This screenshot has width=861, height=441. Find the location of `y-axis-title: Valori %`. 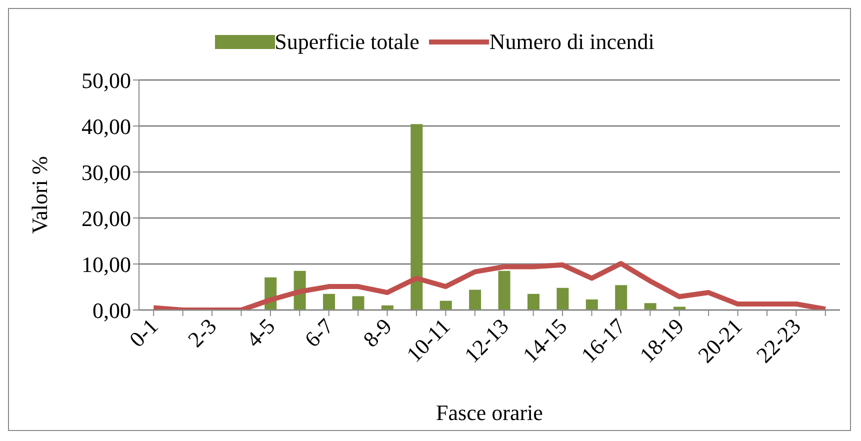

y-axis-title: Valori % is located at coordinates (39, 195).